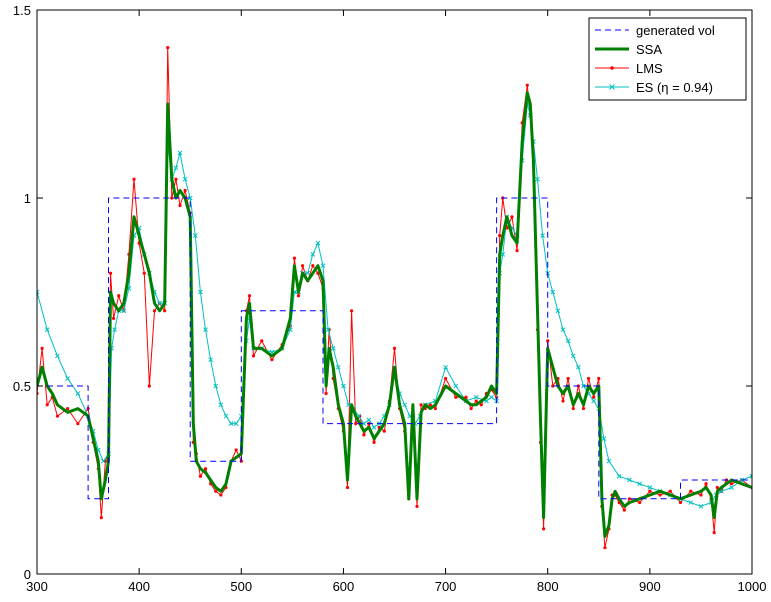 The image size is (771, 602). Describe the element at coordinates (667, 59) in the screenshot. I see `legend: generated vol SSA LMS ES (η = 0.94)` at that location.